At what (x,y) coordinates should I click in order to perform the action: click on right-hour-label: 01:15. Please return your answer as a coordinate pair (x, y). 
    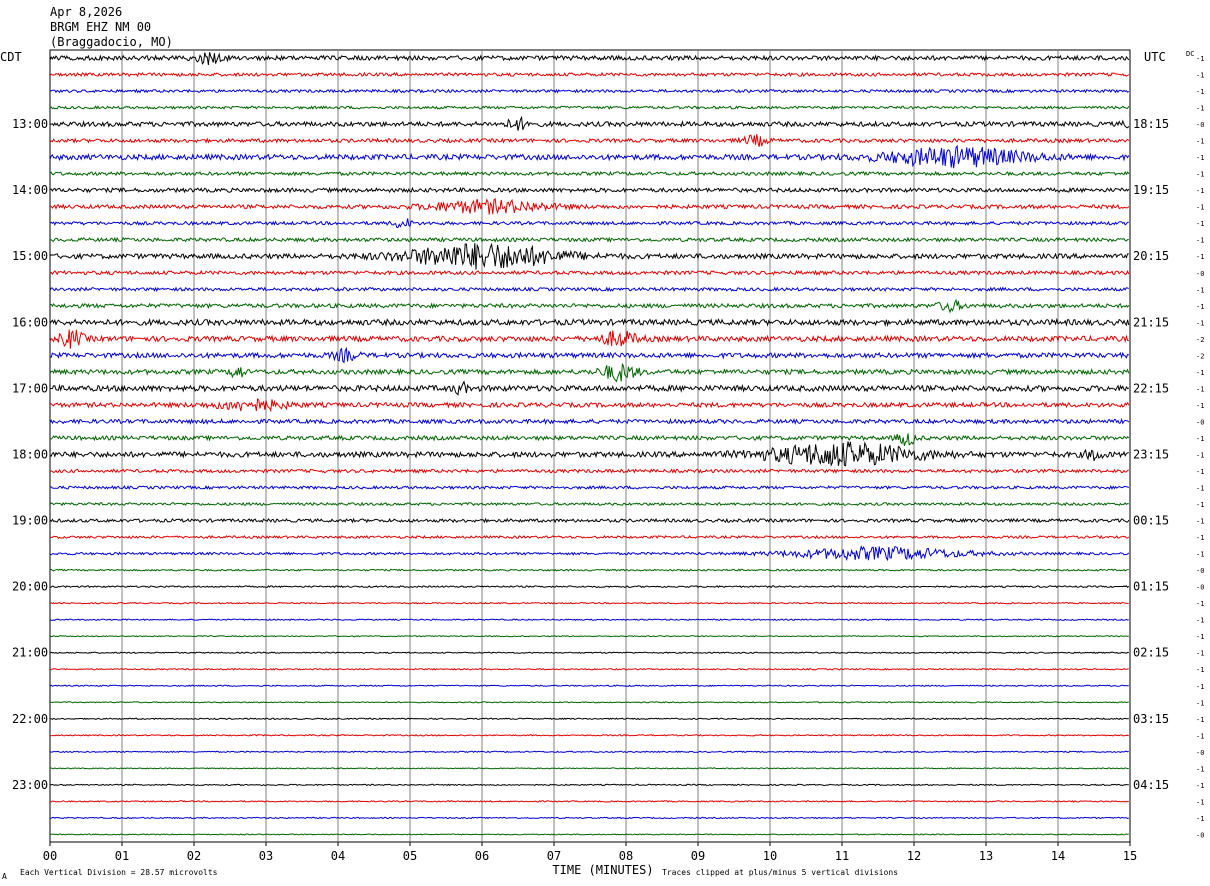
    Looking at the image, I should click on (1151, 587).